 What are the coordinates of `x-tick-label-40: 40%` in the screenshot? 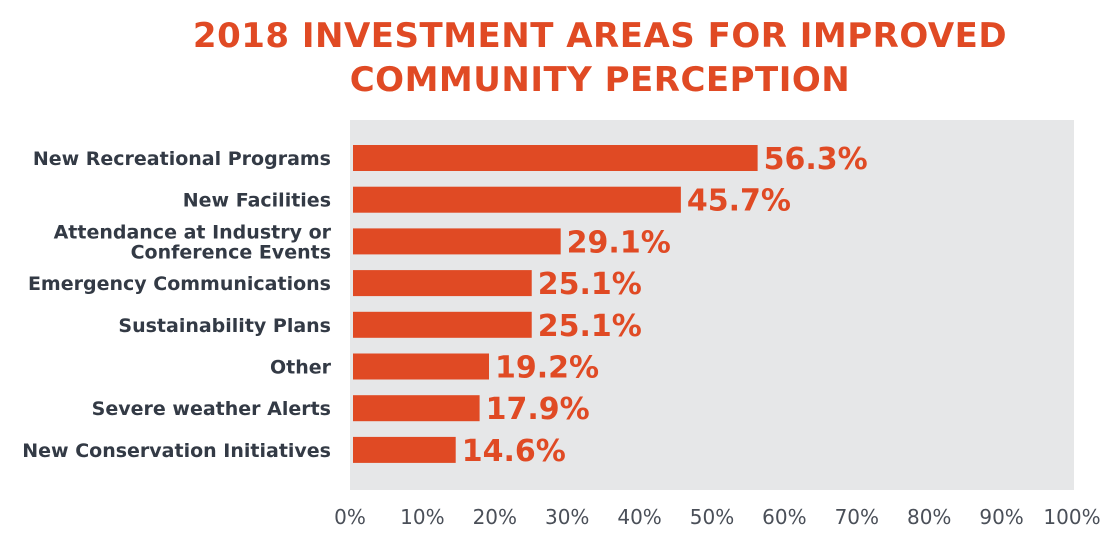 It's located at (639, 517).